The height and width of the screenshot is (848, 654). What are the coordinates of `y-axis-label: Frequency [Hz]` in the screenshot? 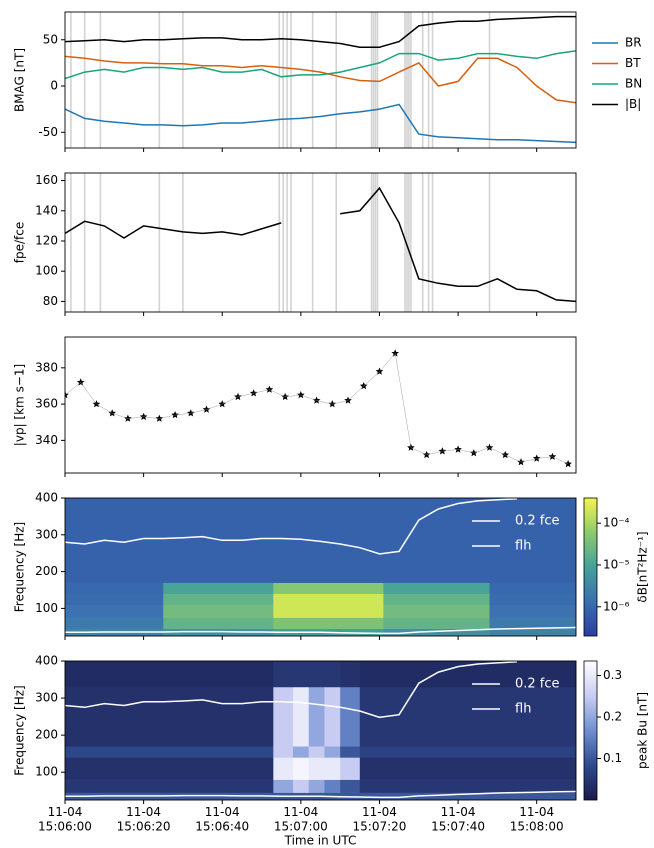 It's located at (20, 730).